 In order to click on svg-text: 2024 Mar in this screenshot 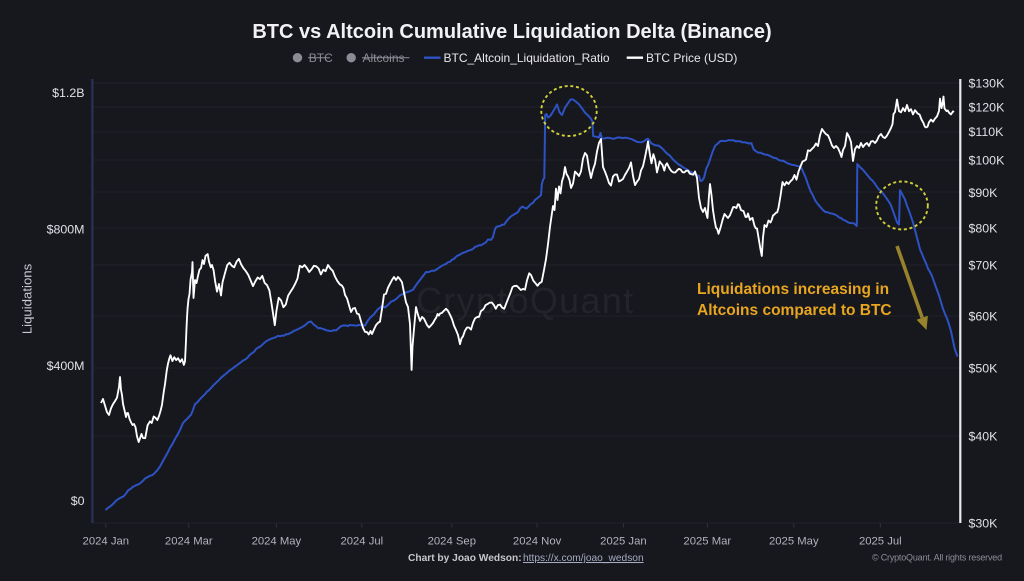, I will do `click(189, 541)`.